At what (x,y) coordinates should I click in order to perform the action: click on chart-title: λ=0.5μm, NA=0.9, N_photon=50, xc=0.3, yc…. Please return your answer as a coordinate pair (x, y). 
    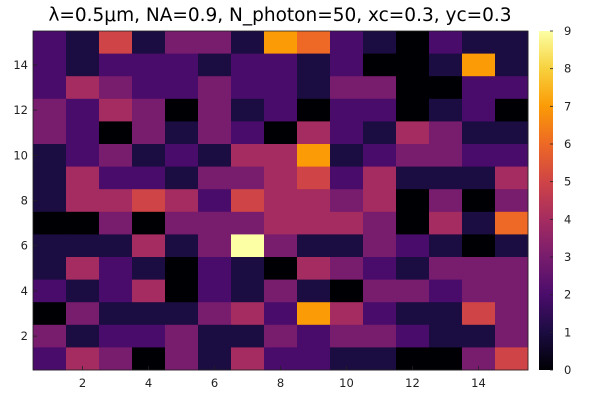
    Looking at the image, I should click on (279, 15).